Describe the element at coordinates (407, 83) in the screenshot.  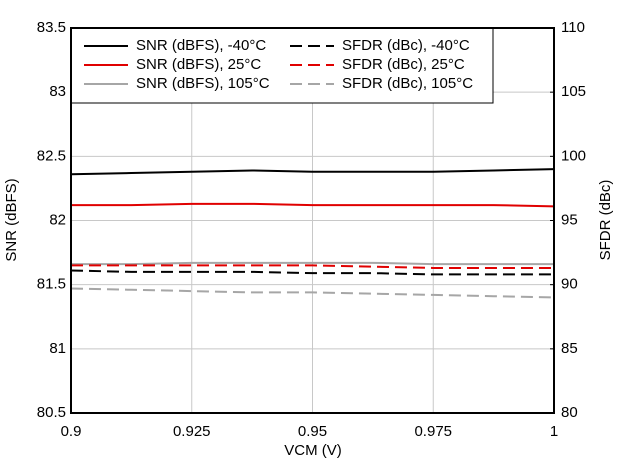
I see `legend-label: SFDR (dBc), 105°C` at that location.